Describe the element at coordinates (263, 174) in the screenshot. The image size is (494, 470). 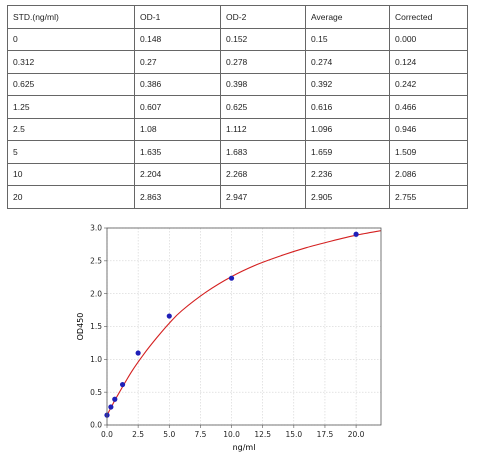
I see `table-cell: 2.268` at that location.